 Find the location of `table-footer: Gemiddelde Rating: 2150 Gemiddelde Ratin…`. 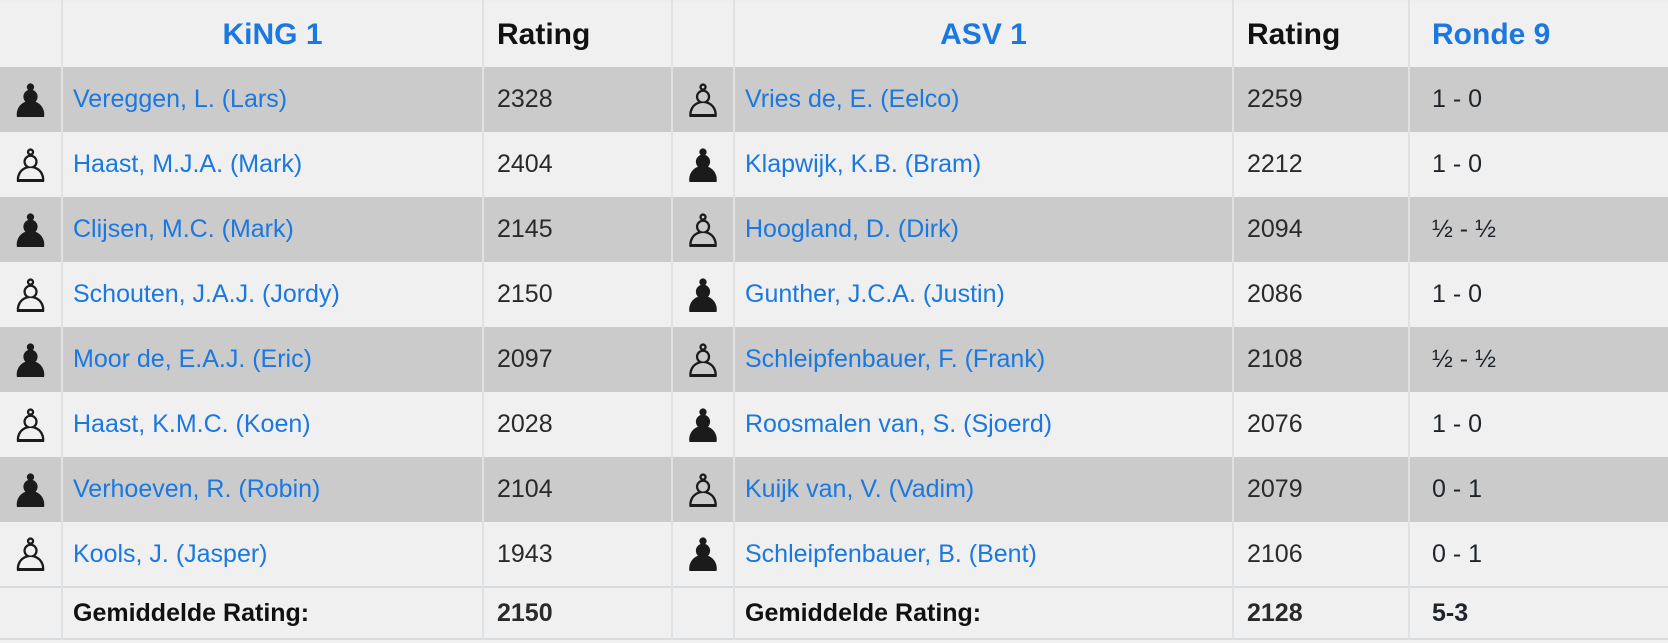

table-footer: Gemiddelde Rating: 2150 Gemiddelde Ratin… is located at coordinates (834, 612).